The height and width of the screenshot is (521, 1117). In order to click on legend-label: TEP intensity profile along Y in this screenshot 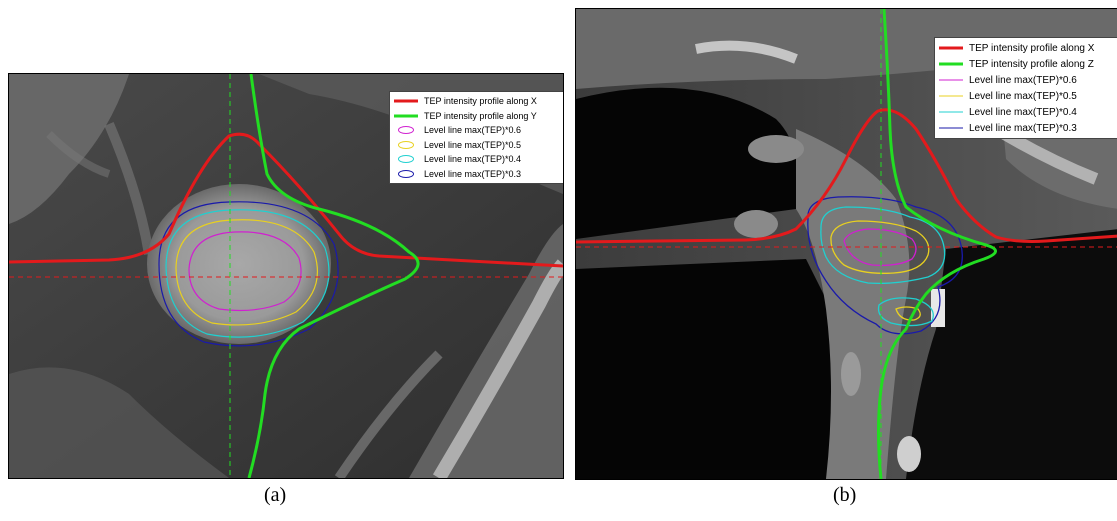, I will do `click(480, 115)`.